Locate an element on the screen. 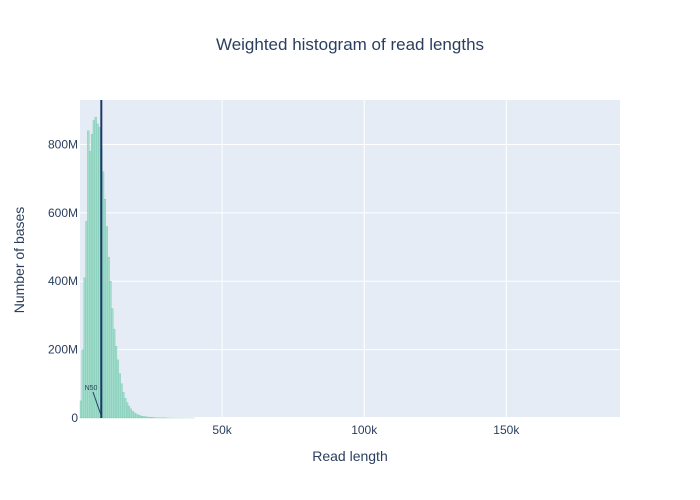 Image resolution: width=700 pixels, height=500 pixels. x-axis-ticks: 50k 100k 150k is located at coordinates (366, 430).